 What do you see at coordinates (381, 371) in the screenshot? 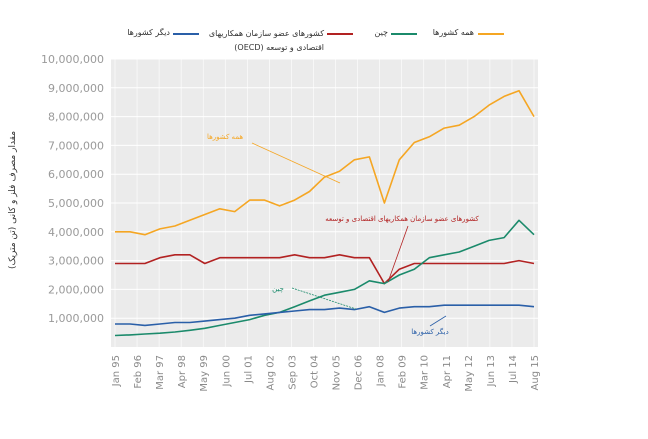
I see `x-tick-label: Jan 08` at bounding box center [381, 371].